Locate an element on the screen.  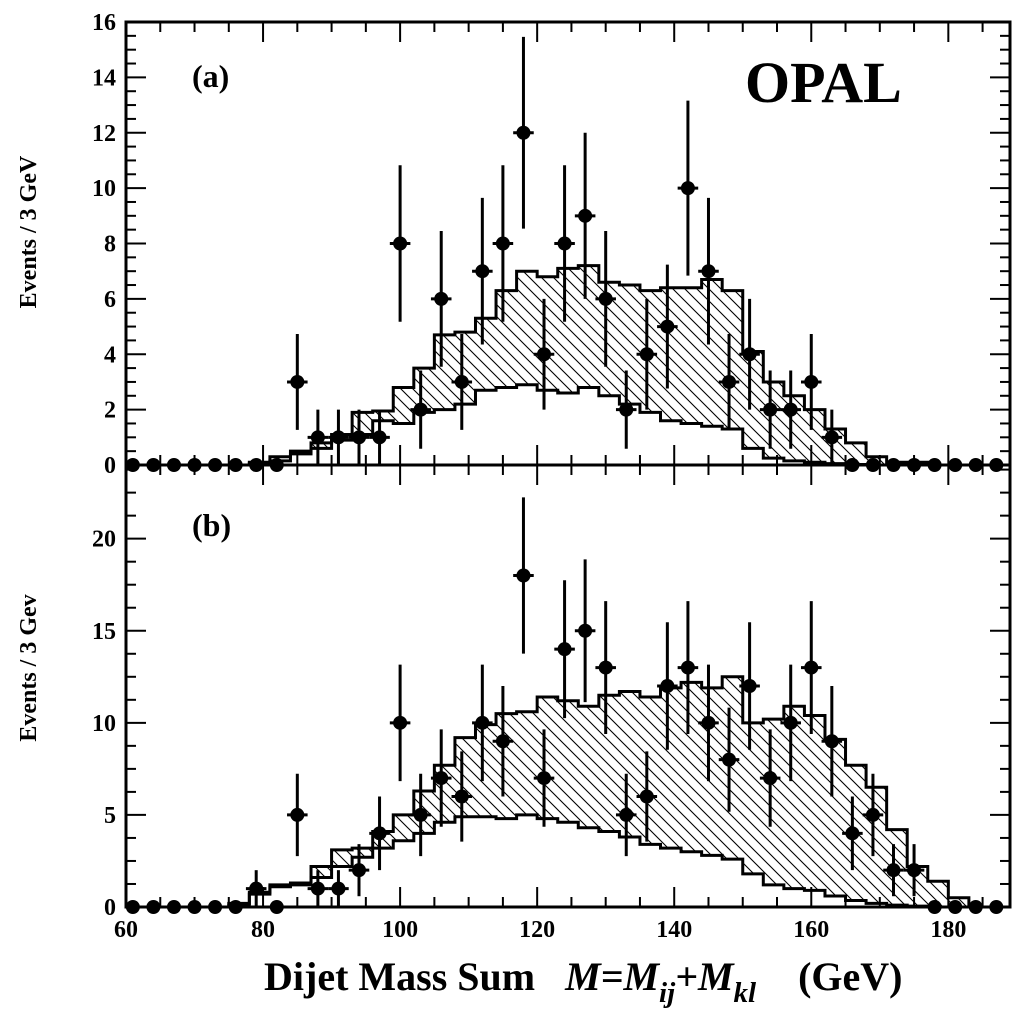
panel-b-y-tick-label: 0 is located at coordinates (110, 908).